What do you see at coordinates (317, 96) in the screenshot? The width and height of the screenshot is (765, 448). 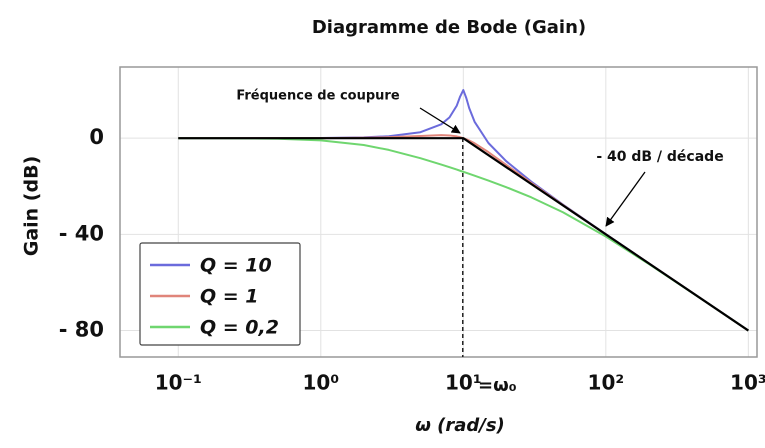 I see `annotation: Fréquence de coupure` at bounding box center [317, 96].